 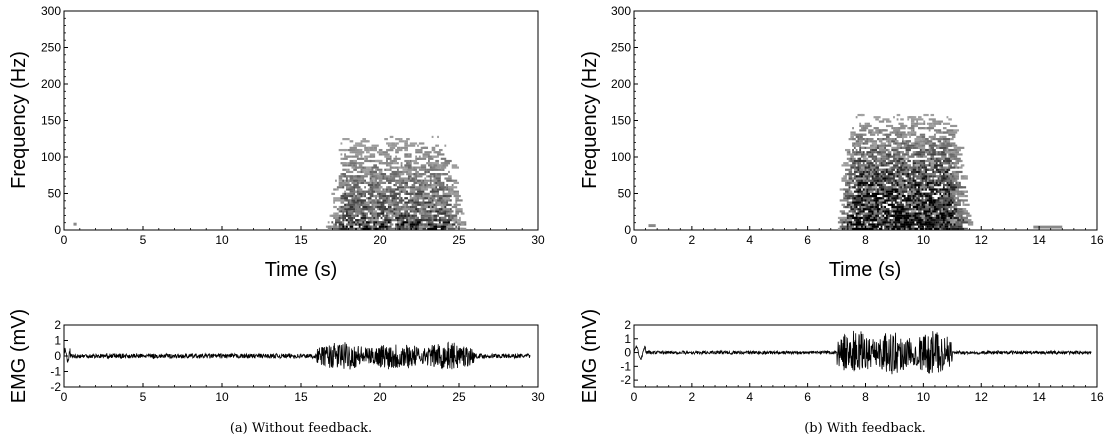 I want to click on x-tick-label: 0, so click(x=634, y=240).